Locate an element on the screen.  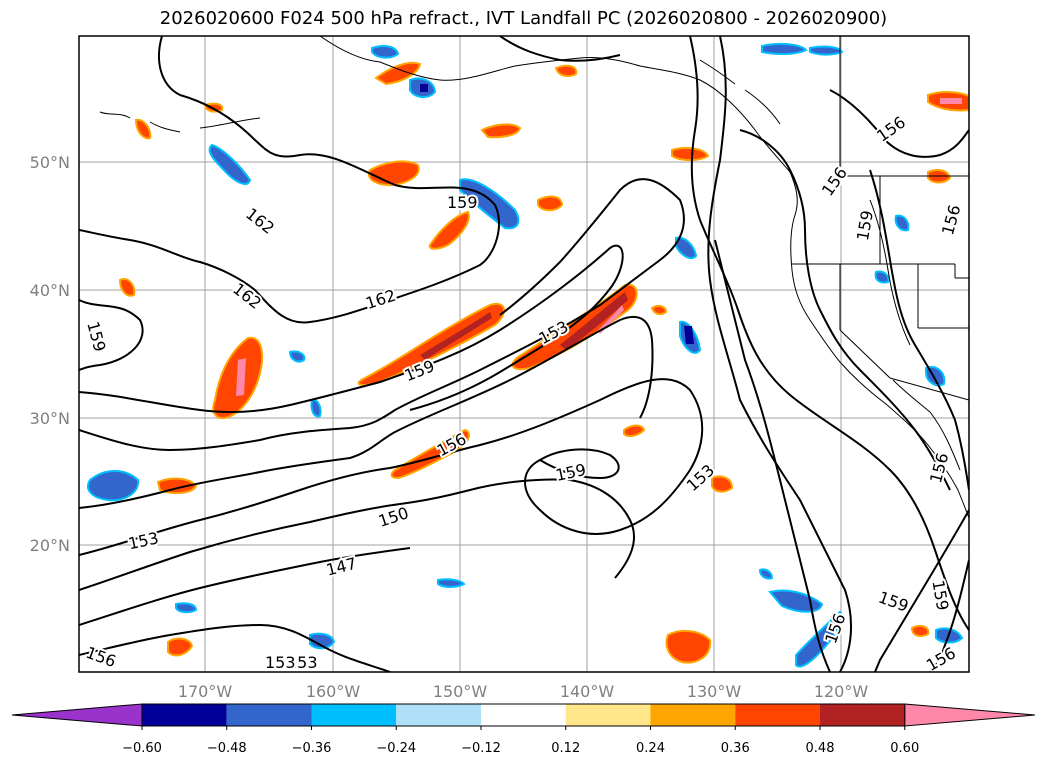
lon-label: 120°W is located at coordinates (841, 691).